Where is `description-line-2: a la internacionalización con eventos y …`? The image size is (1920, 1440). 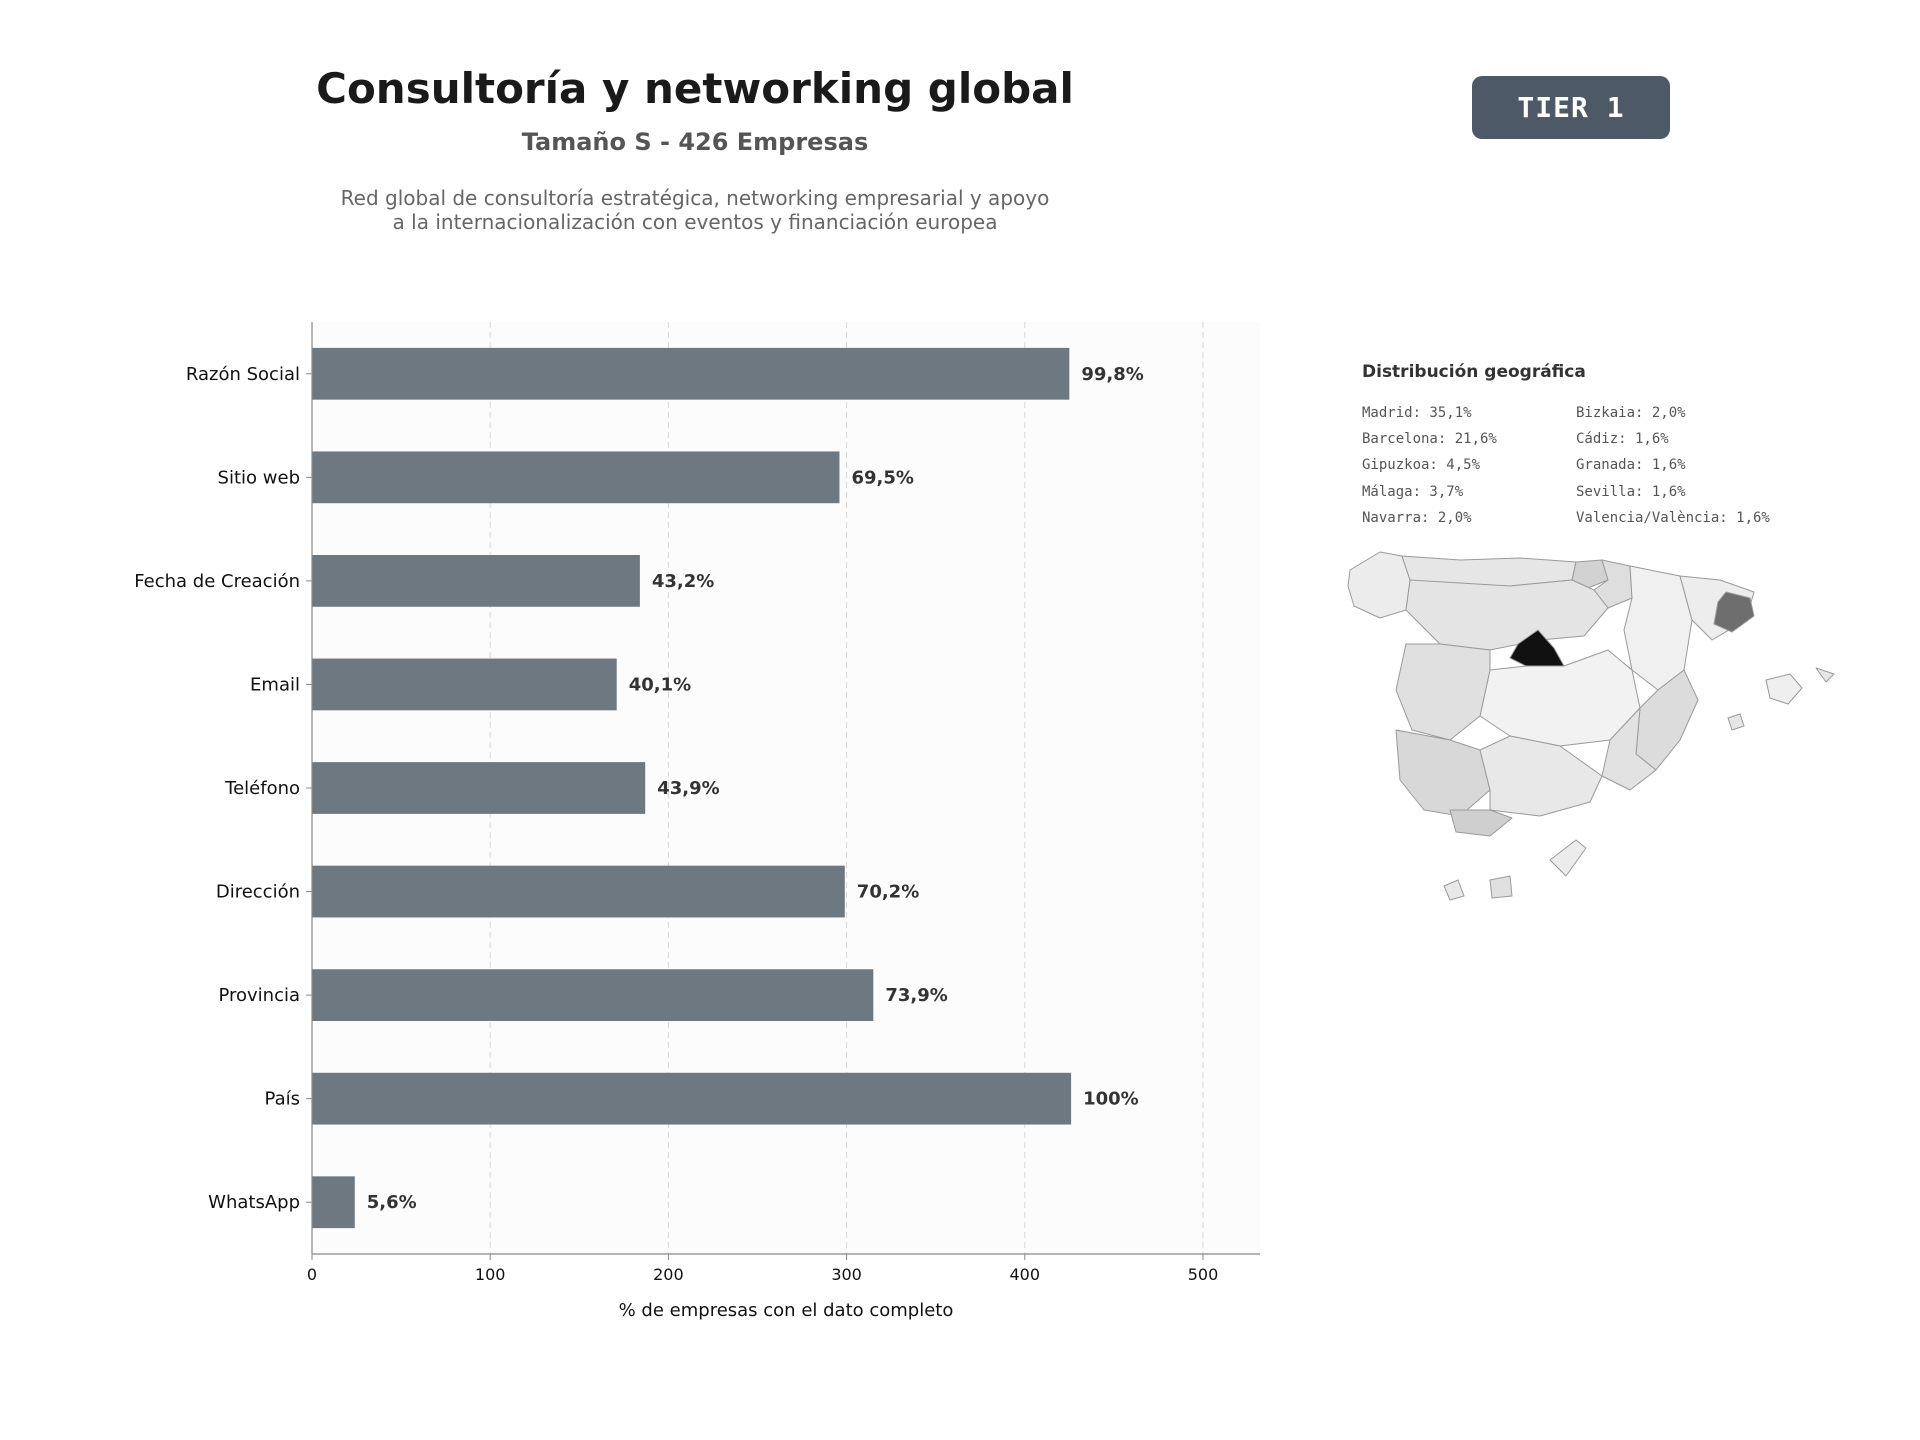
description-line-2: a la internacionalización con eventos y … is located at coordinates (695, 222).